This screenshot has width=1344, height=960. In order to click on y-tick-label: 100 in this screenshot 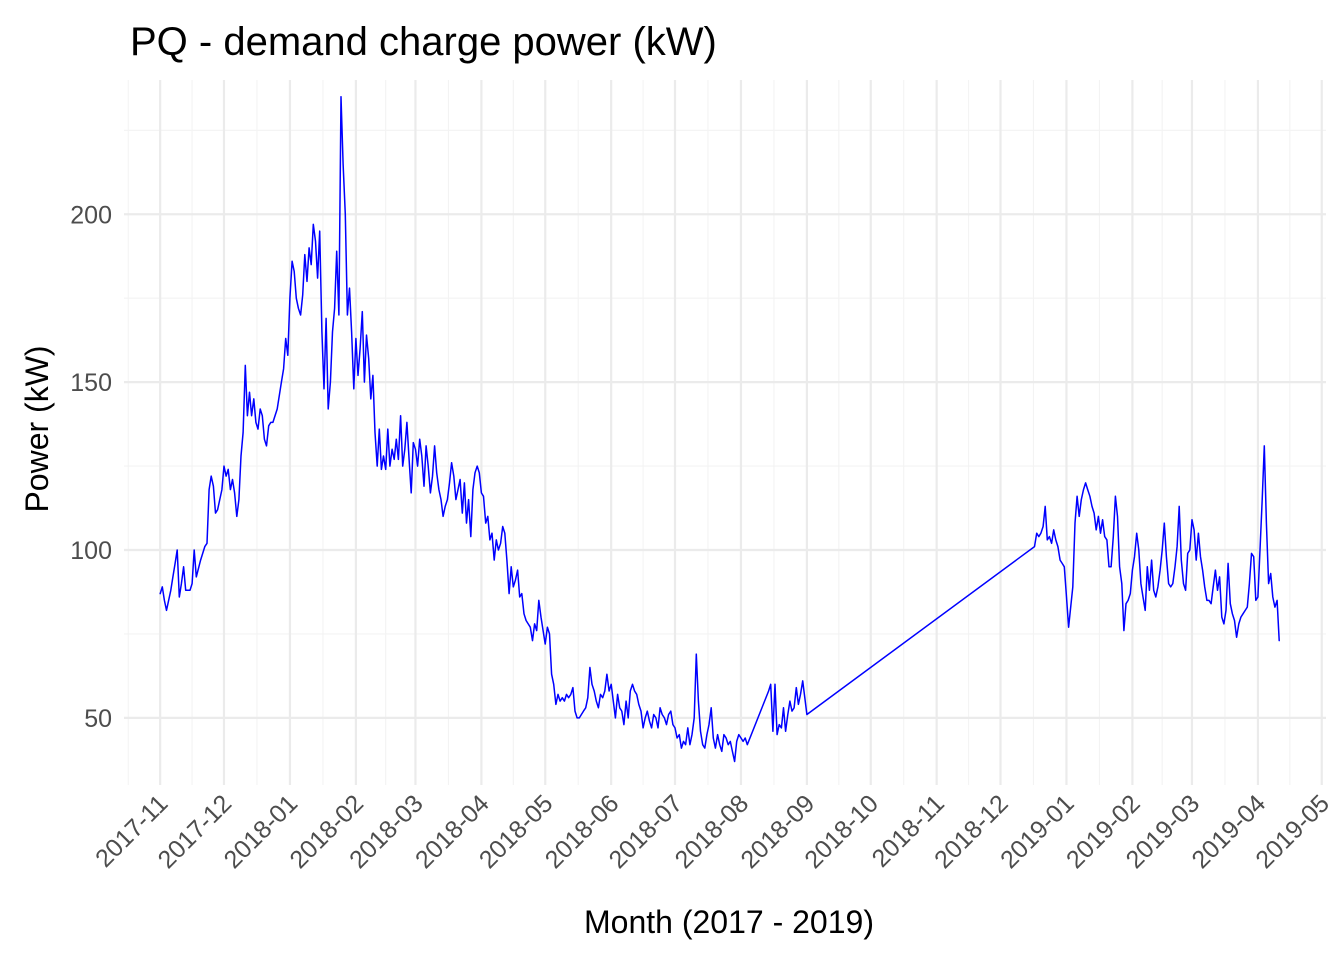, I will do `click(91, 551)`.